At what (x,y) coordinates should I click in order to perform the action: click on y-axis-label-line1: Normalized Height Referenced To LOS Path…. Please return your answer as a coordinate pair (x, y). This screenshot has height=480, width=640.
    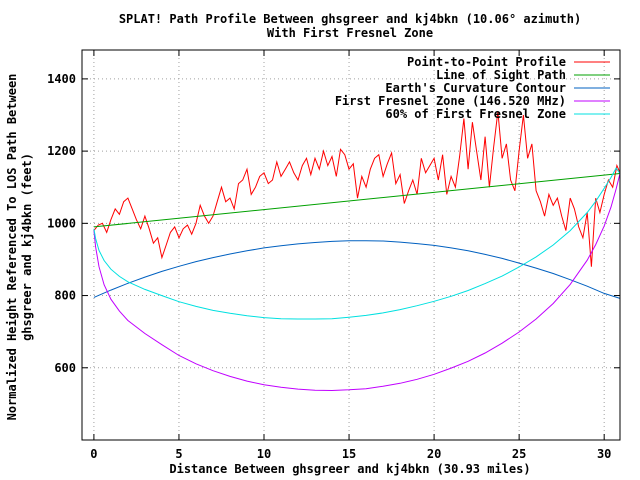
    Looking at the image, I should click on (12, 247).